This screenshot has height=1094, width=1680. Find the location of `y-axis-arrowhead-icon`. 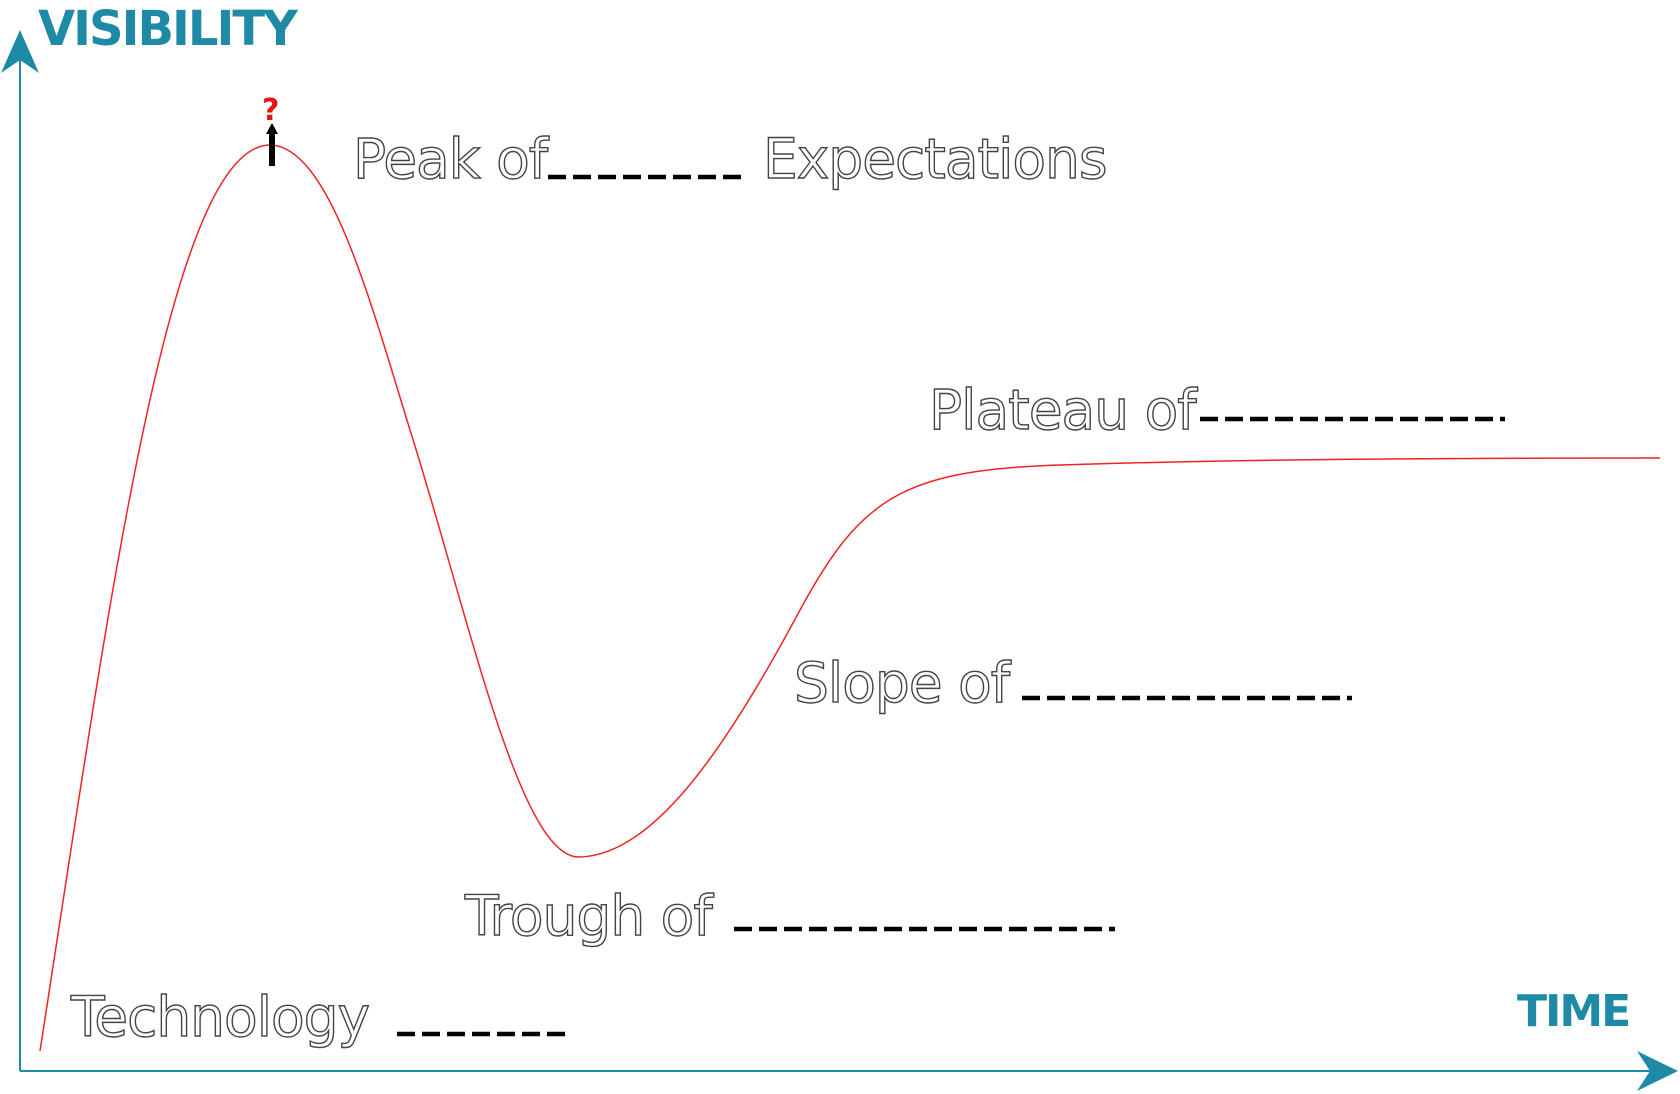

y-axis-arrowhead-icon is located at coordinates (20, 51).